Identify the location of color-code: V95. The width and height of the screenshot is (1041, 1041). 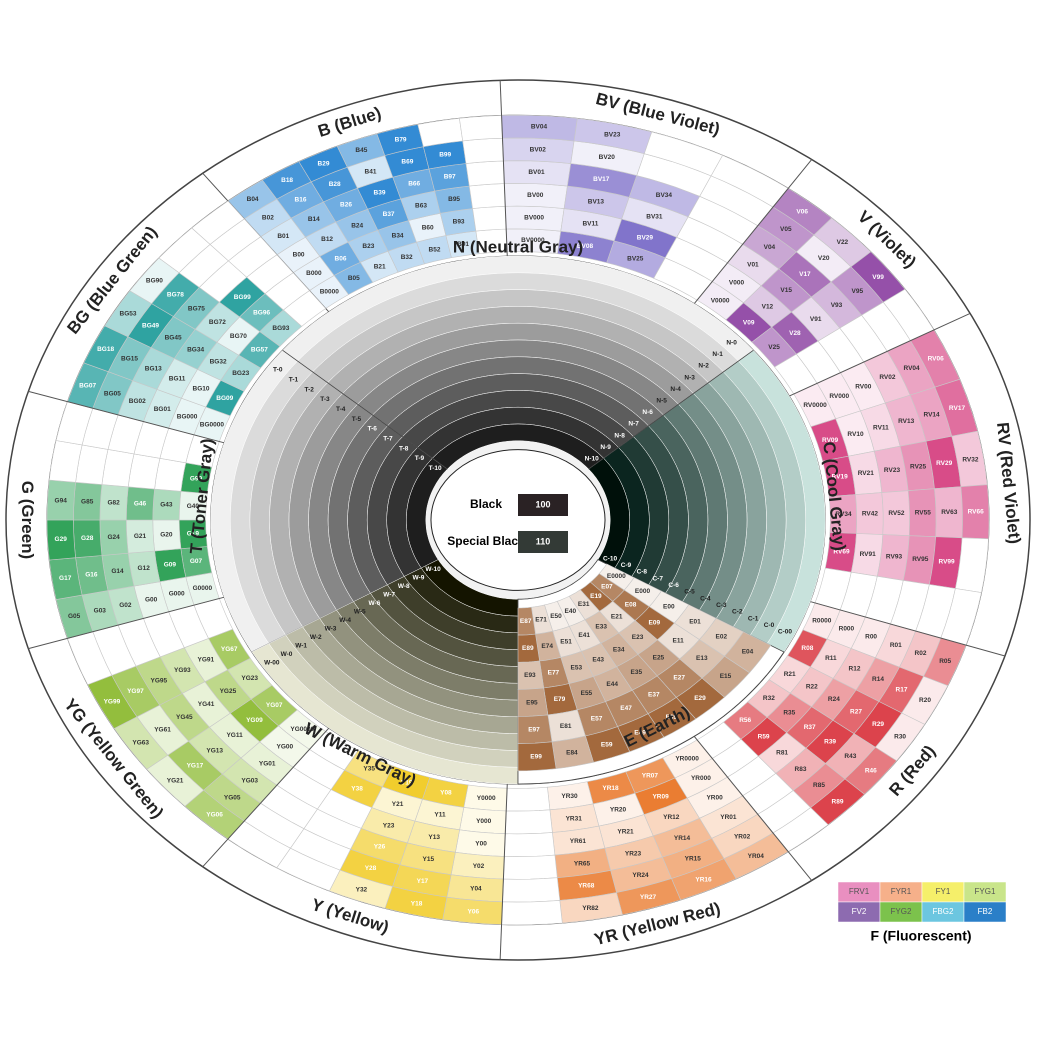
(858, 291).